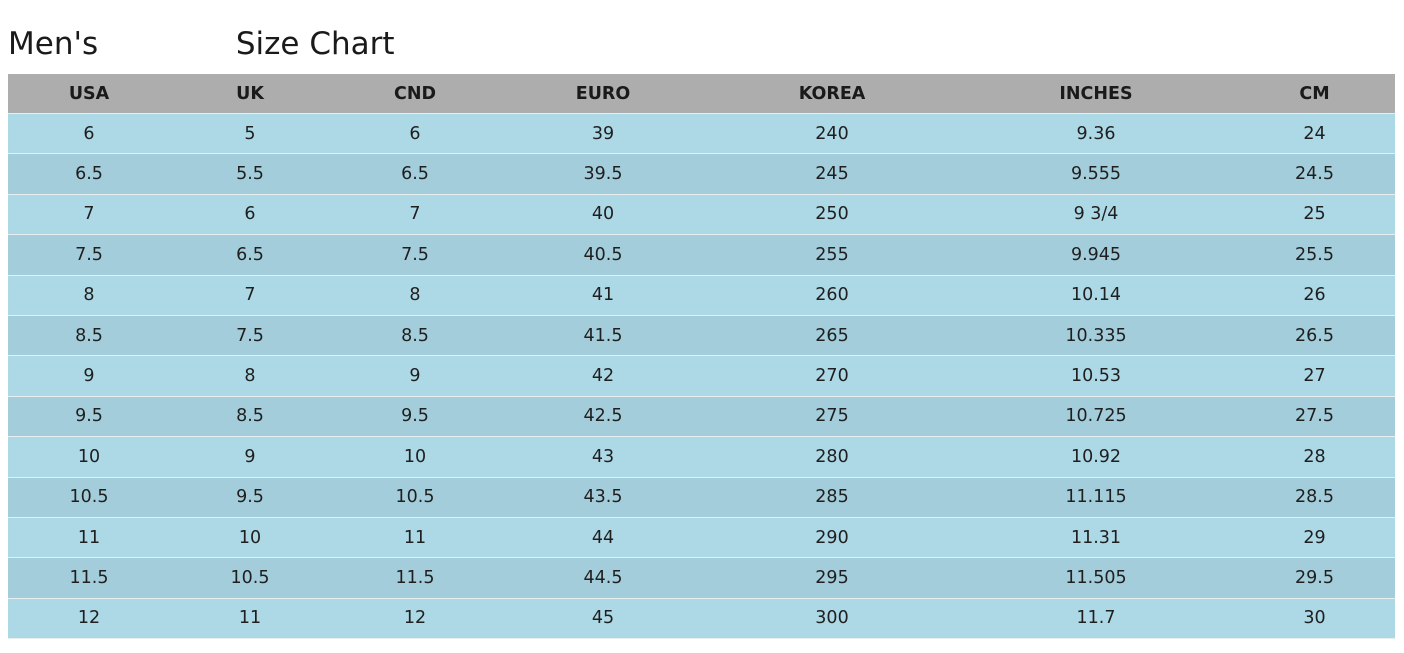 This screenshot has height=653, width=1404. I want to click on column-header-euro: EURO, so click(603, 94).